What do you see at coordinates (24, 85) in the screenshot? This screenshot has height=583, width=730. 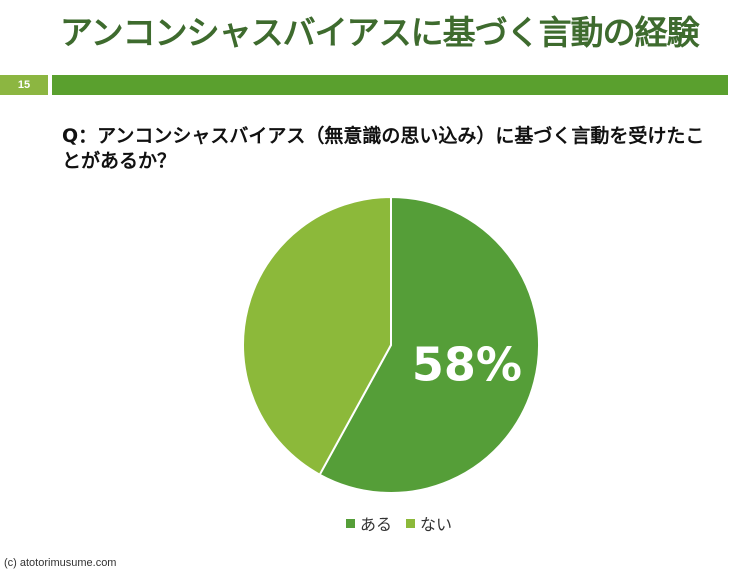 I see `slide-number: 15` at bounding box center [24, 85].